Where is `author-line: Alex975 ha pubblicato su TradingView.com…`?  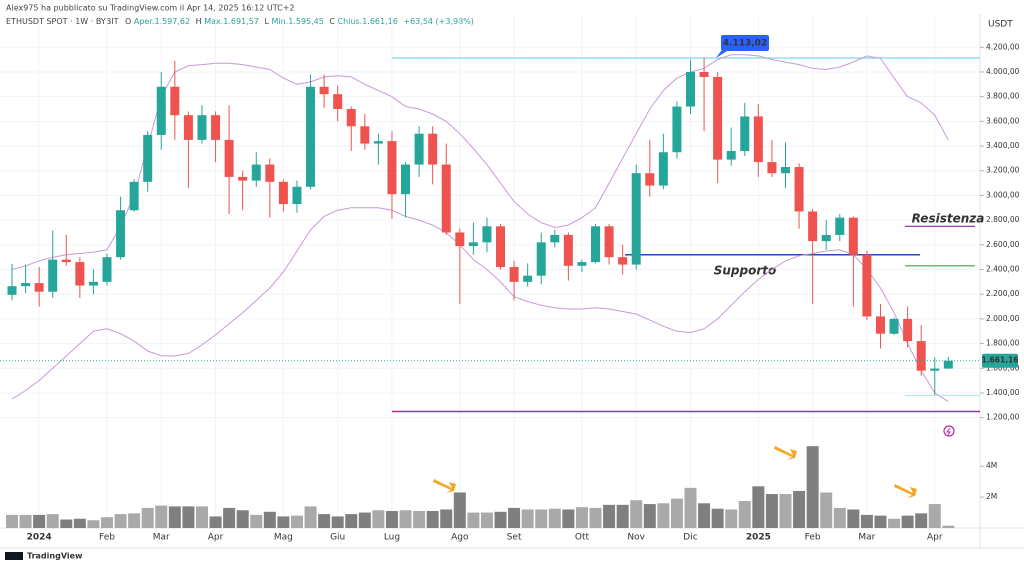 author-line: Alex975 ha pubblicato su TradingView.com… is located at coordinates (150, 8).